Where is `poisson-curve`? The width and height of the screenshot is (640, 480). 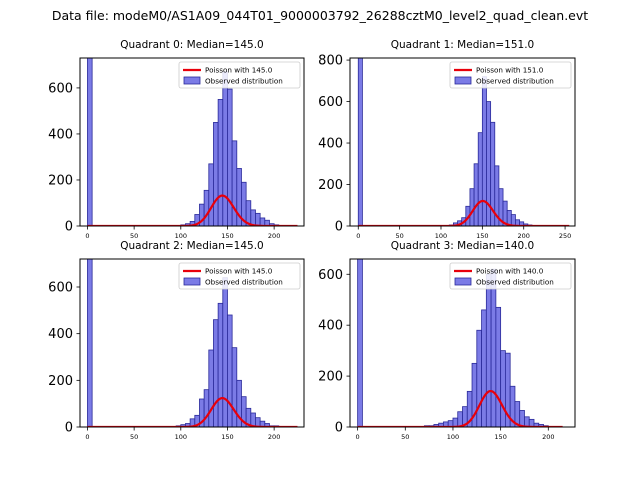 poisson-curve is located at coordinates (464, 212).